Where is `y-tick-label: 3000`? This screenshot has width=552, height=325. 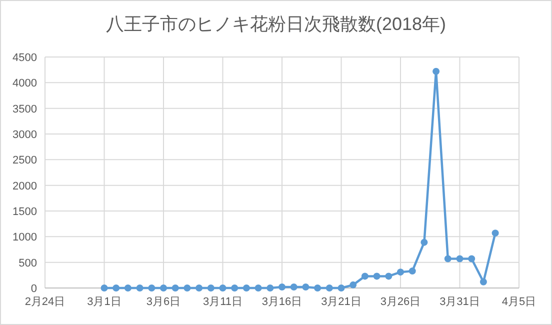 y-tick-label: 3000 is located at coordinates (24, 135).